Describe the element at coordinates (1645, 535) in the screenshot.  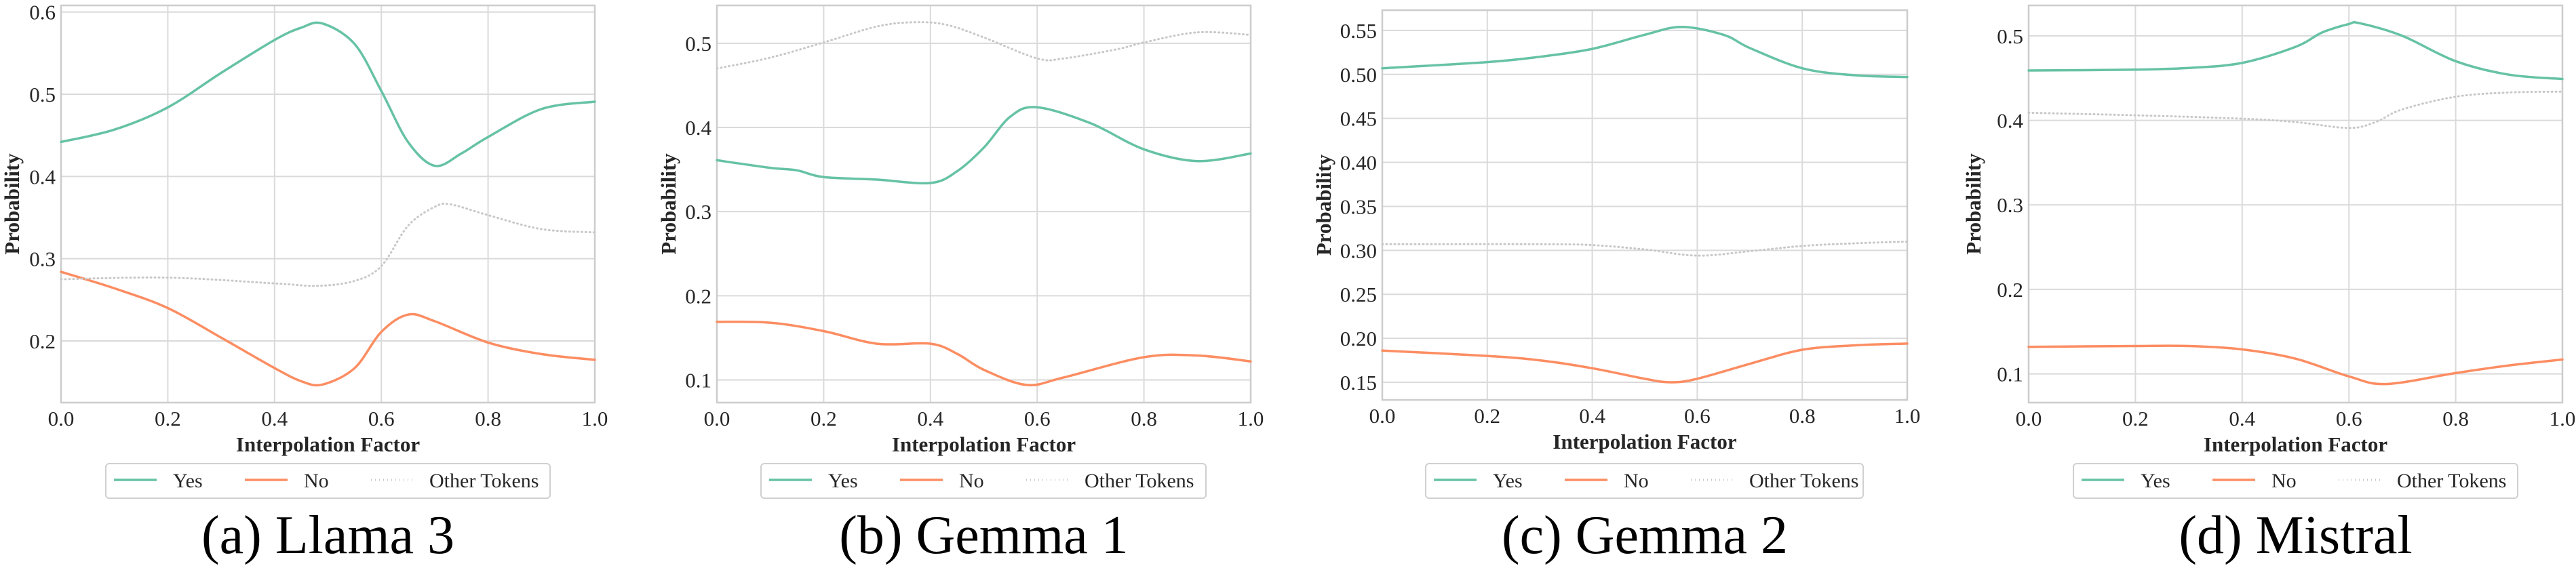
I see `subplot-caption: (c) Gemma 2` at that location.